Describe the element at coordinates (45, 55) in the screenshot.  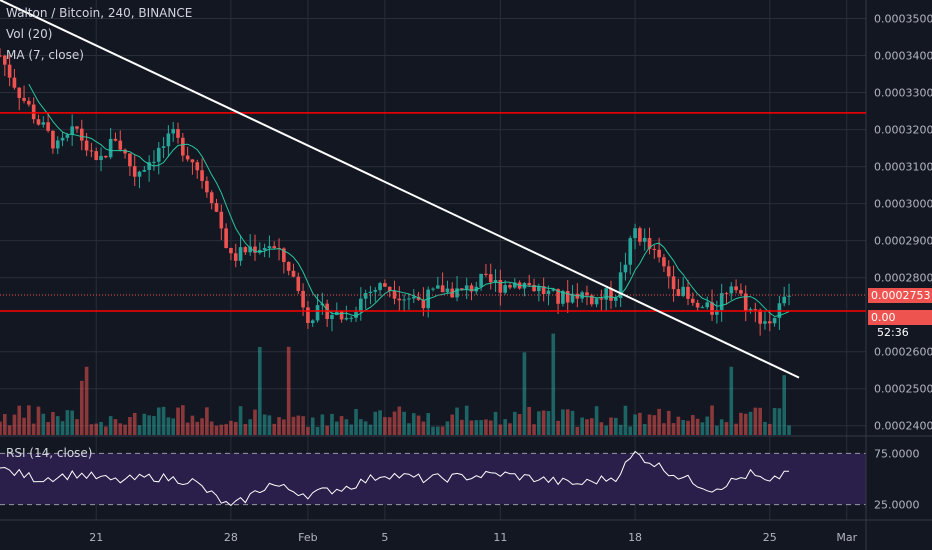
I see `ma-legend: MA (7, close)` at that location.